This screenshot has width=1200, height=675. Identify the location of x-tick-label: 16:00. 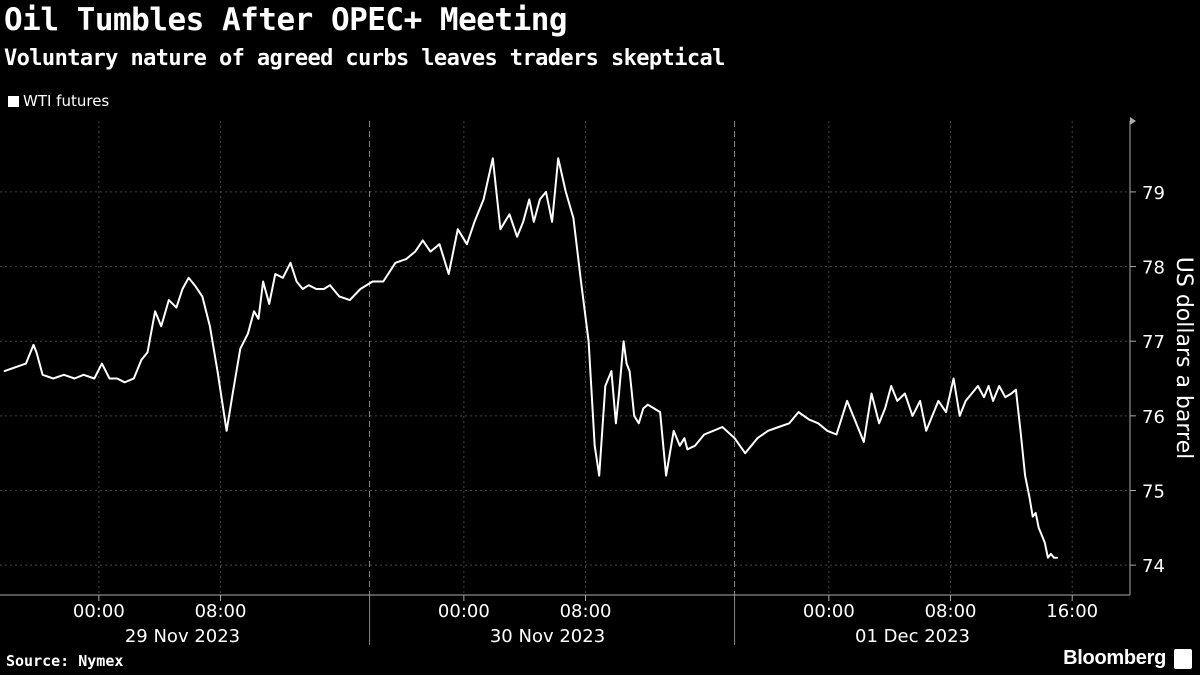
(1072, 611).